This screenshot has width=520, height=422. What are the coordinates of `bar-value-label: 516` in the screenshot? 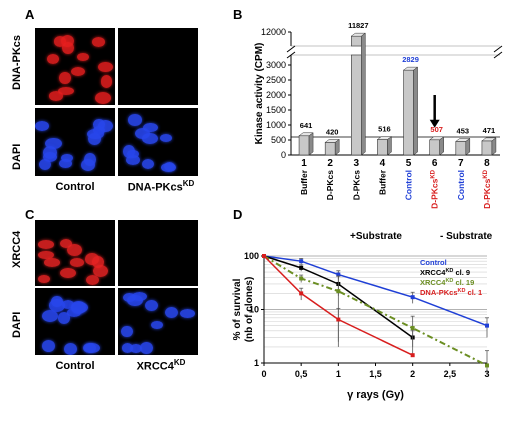 It's located at (384, 129).